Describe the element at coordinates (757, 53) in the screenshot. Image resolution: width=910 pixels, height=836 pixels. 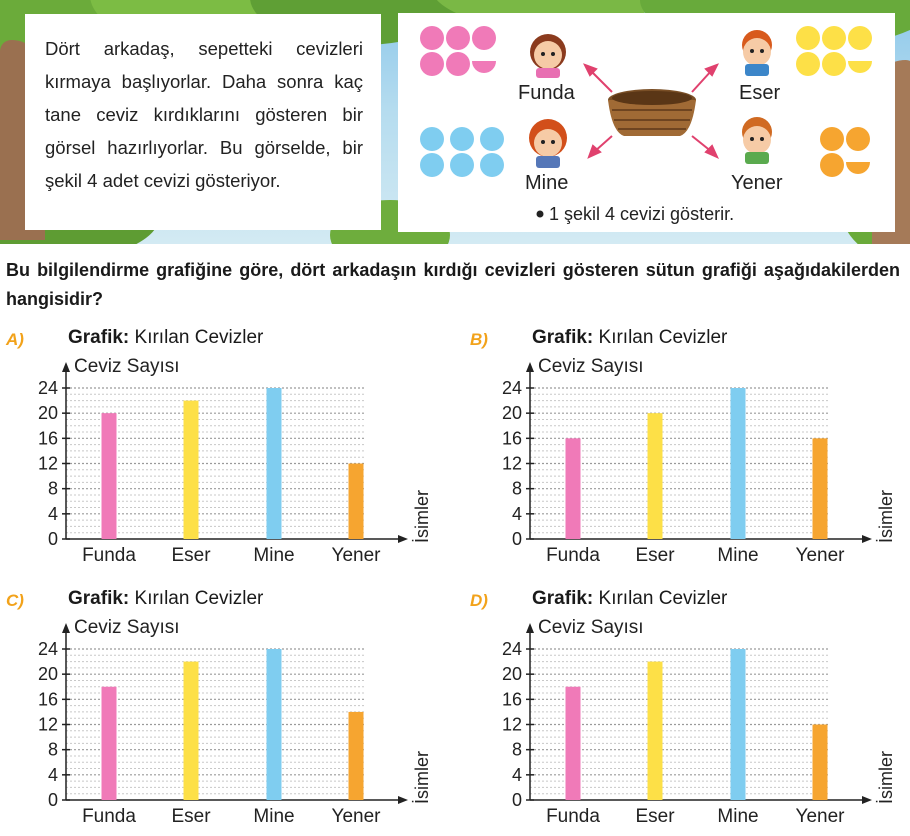
I see `eser-icon` at that location.